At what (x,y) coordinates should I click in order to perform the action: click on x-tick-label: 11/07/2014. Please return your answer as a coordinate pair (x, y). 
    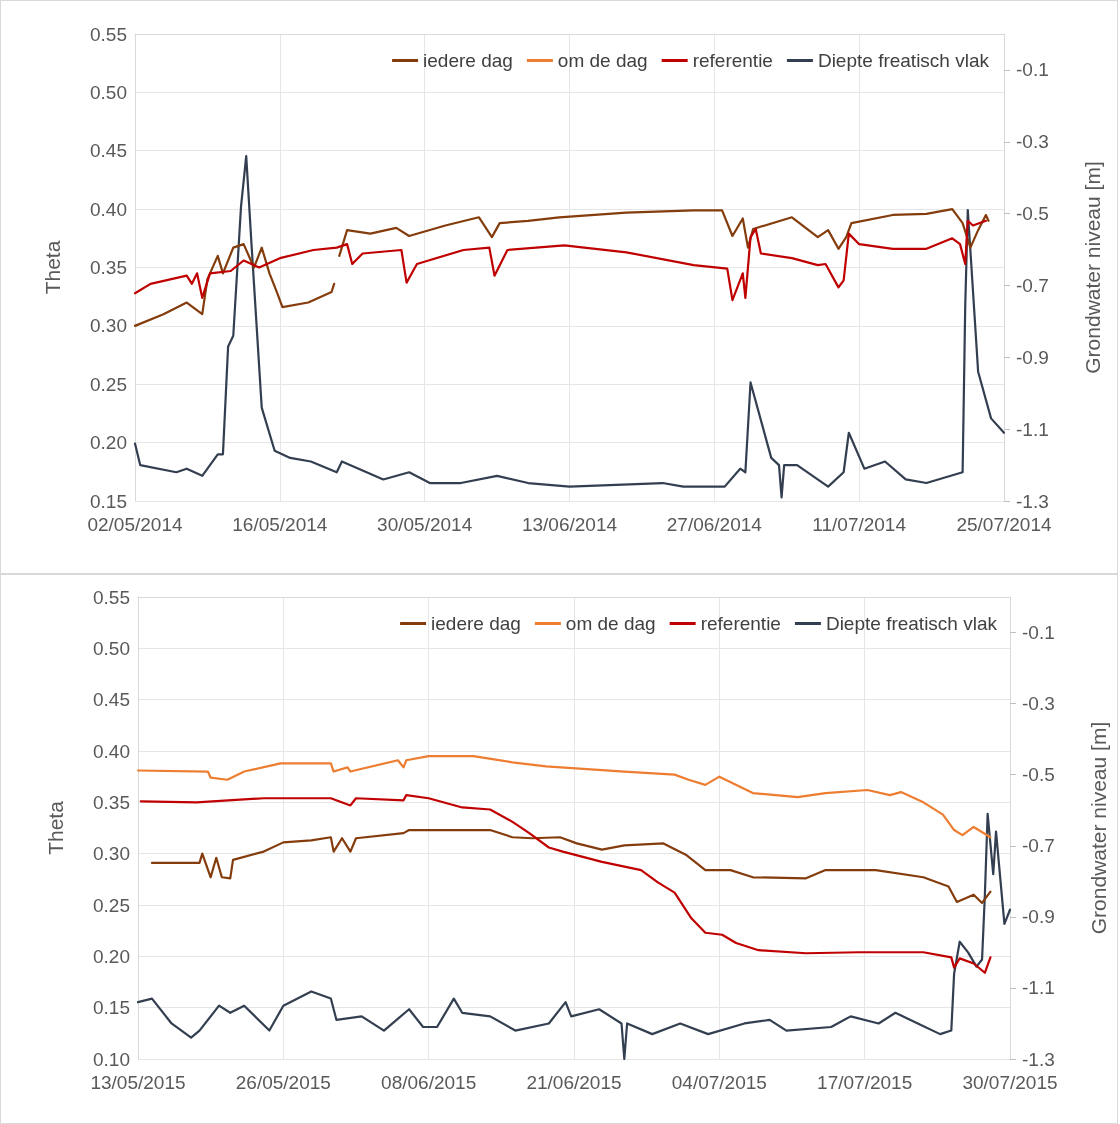
    Looking at the image, I should click on (859, 524).